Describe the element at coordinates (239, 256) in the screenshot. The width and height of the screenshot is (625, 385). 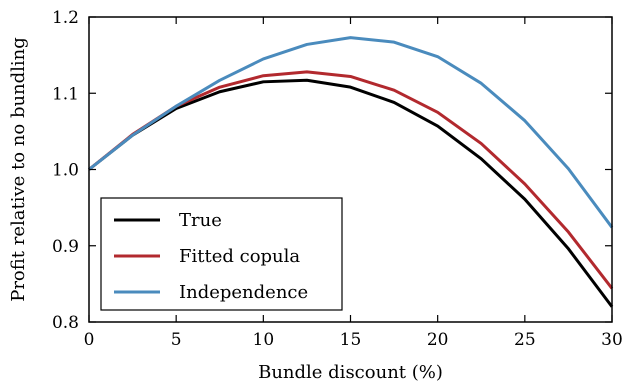
I see `legend-label-1: Fitted copula` at that location.